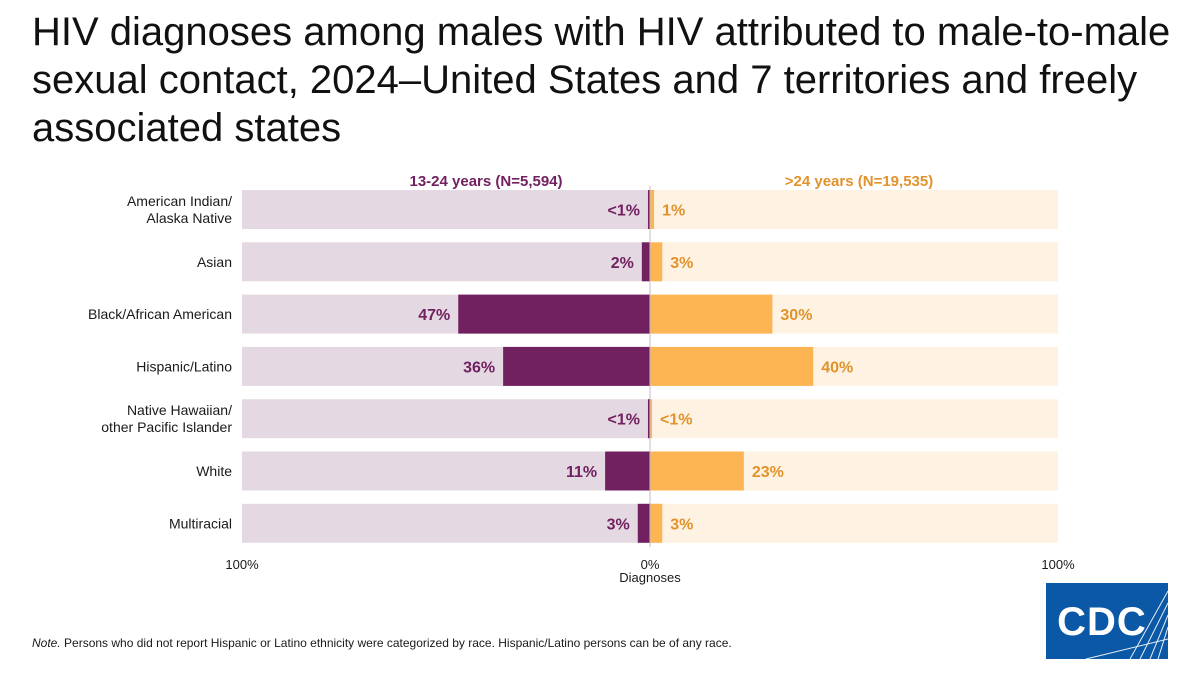 The height and width of the screenshot is (675, 1200). Describe the element at coordinates (796, 315) in the screenshot. I see `data-label-right: 30%` at that location.